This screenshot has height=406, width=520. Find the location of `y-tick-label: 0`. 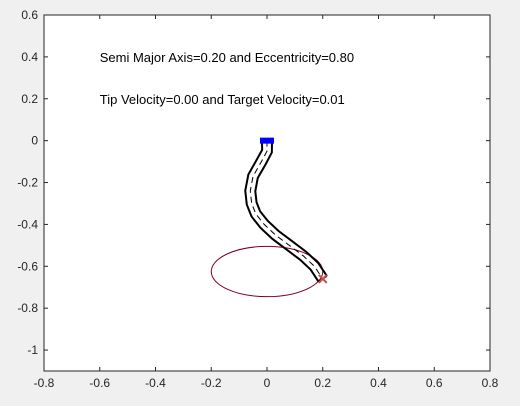

y-tick-label: 0 is located at coordinates (34, 141).